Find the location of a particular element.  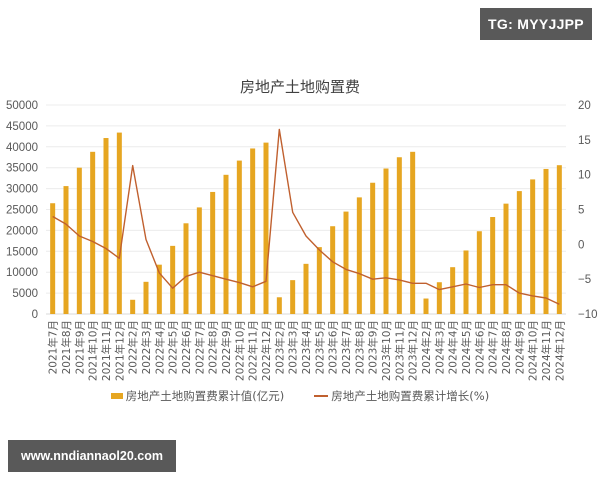

legend-item-line: 房地产土地购置费累计增长(%) is located at coordinates (401, 396).